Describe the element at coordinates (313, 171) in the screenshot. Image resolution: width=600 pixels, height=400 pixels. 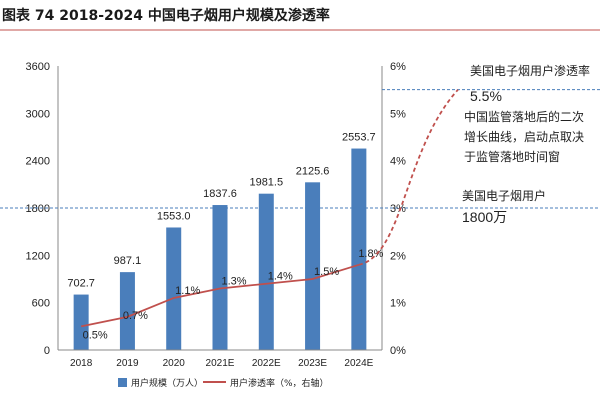
I see `bar-value-label: 2125.6` at that location.